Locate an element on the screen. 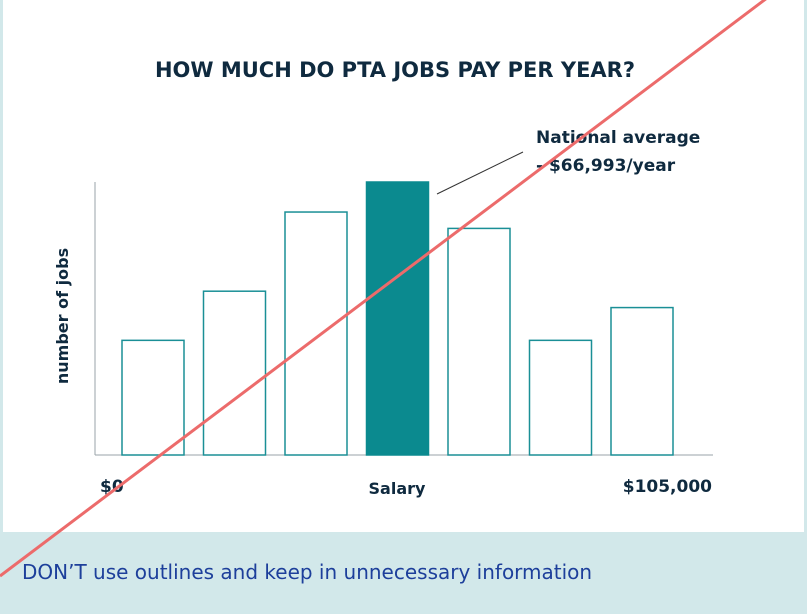 This screenshot has width=807, height=614. annotation-leader-line is located at coordinates (480, 173).